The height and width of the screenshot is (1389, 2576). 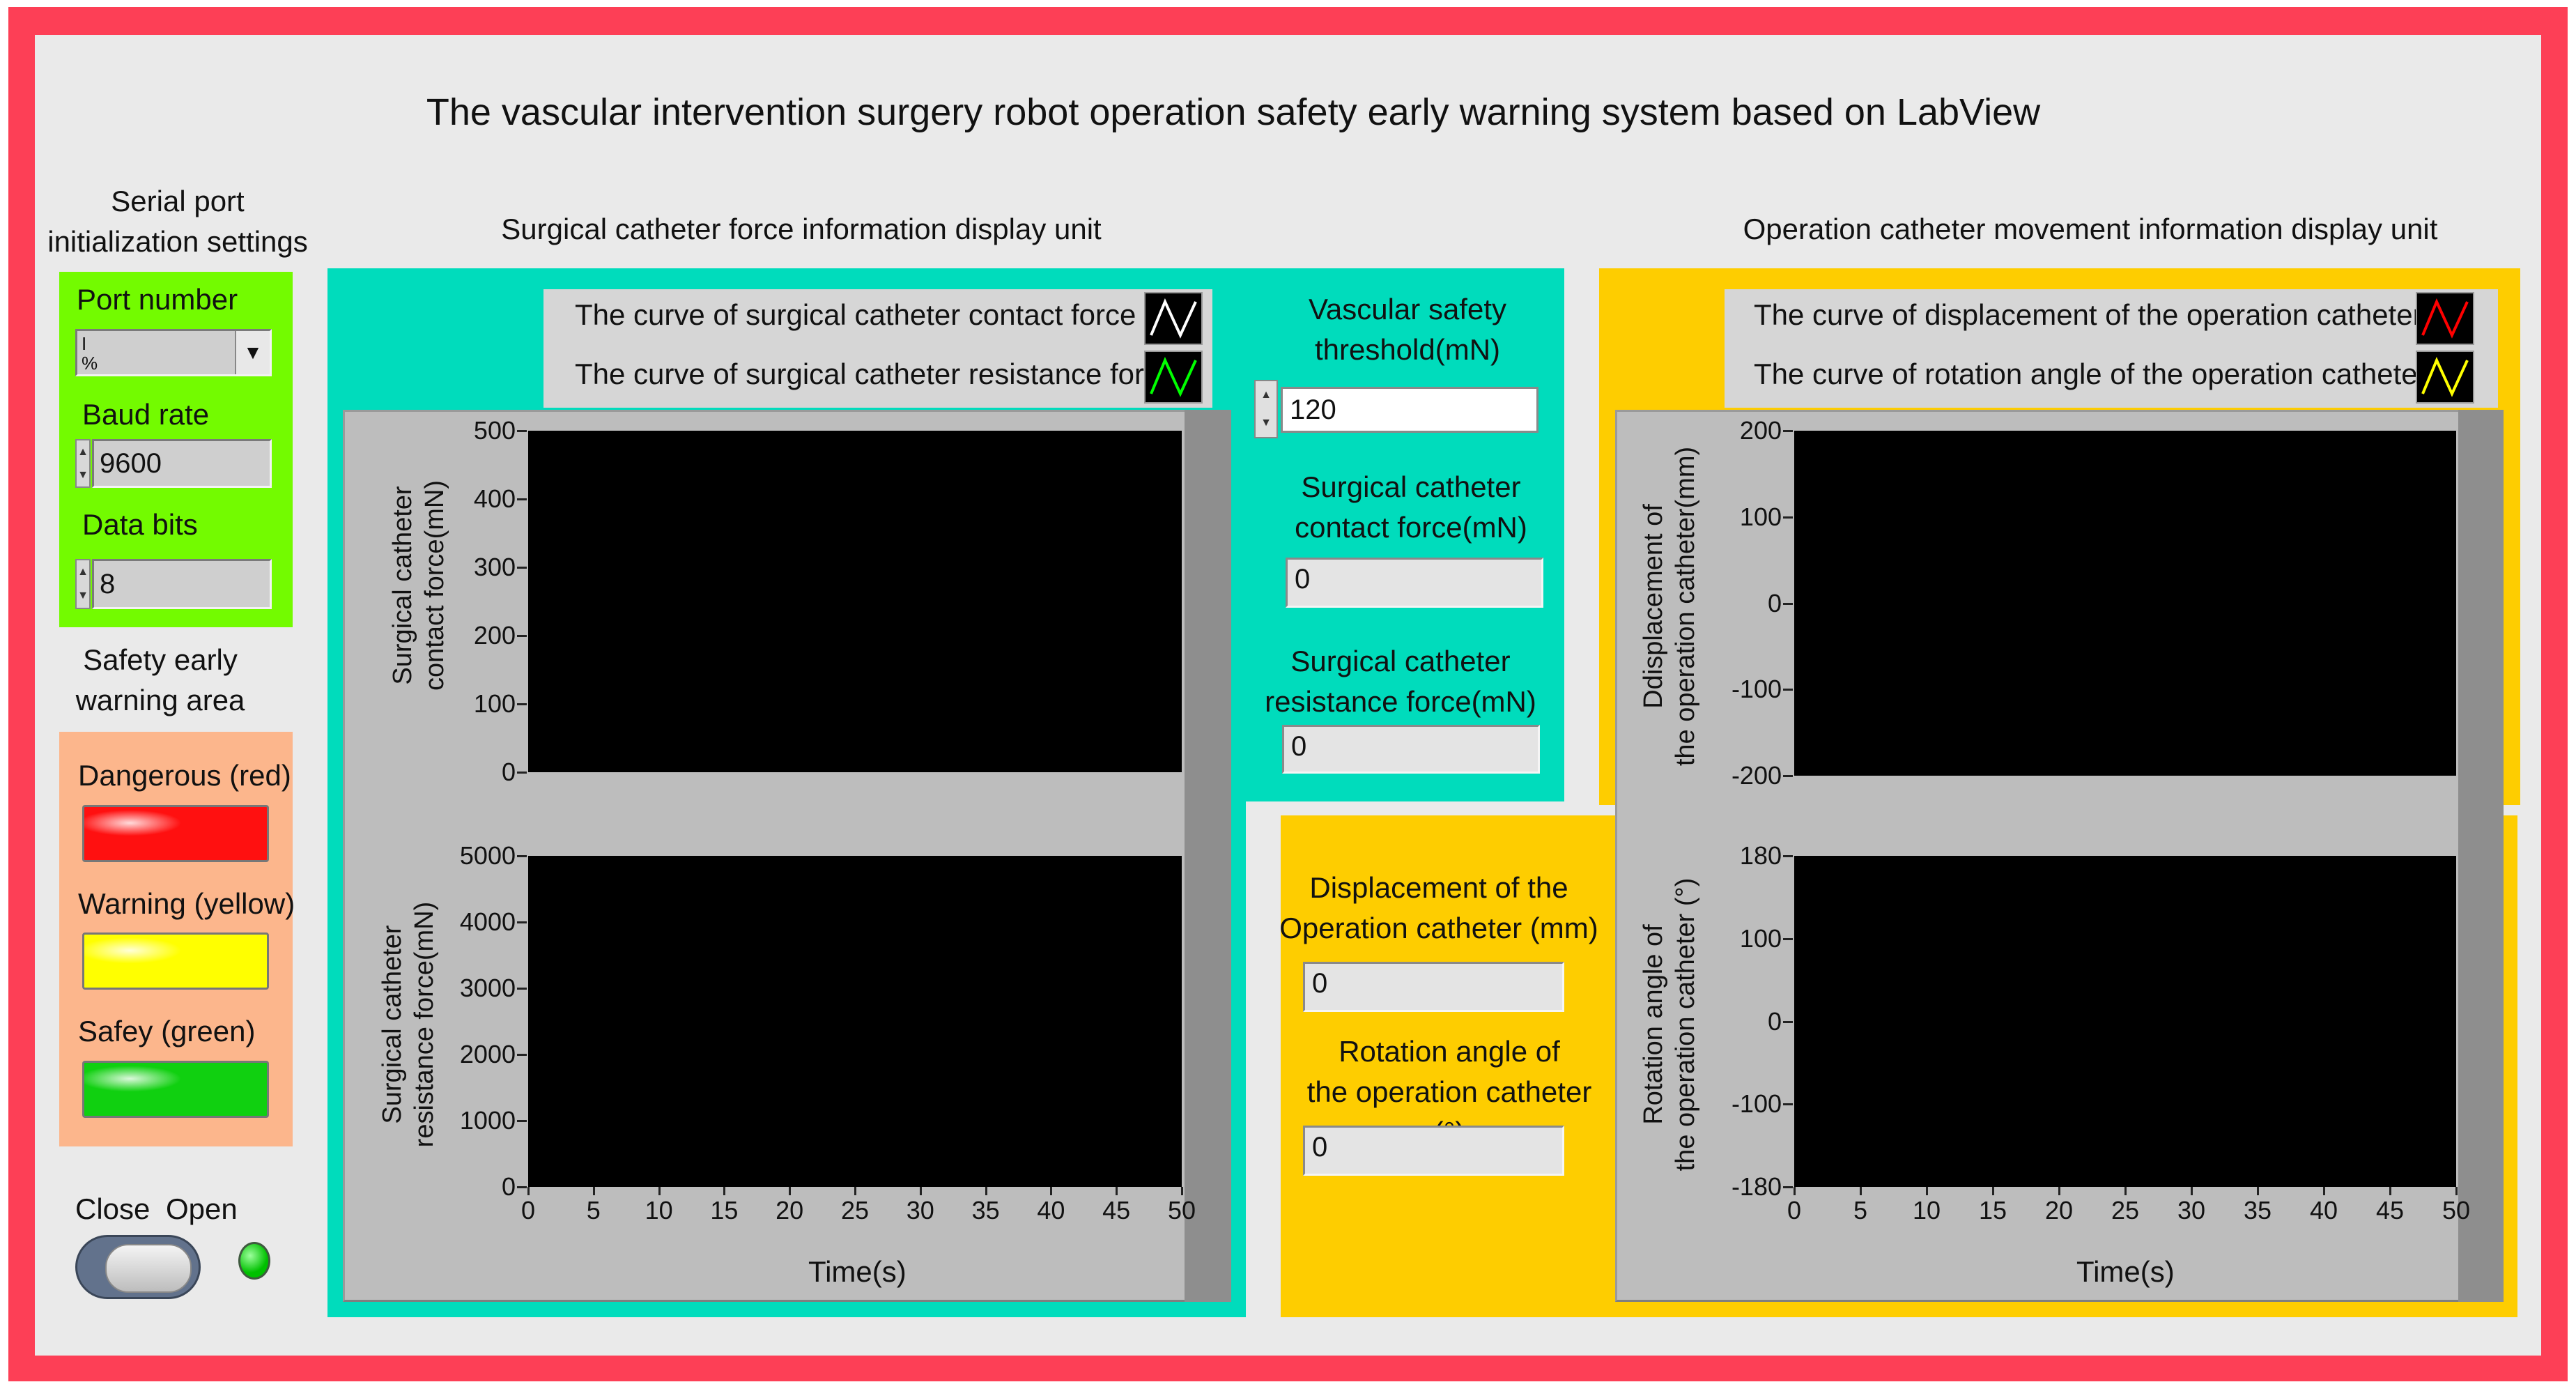 What do you see at coordinates (160, 700) in the screenshot?
I see `safety-heading-line2: warning area` at bounding box center [160, 700].